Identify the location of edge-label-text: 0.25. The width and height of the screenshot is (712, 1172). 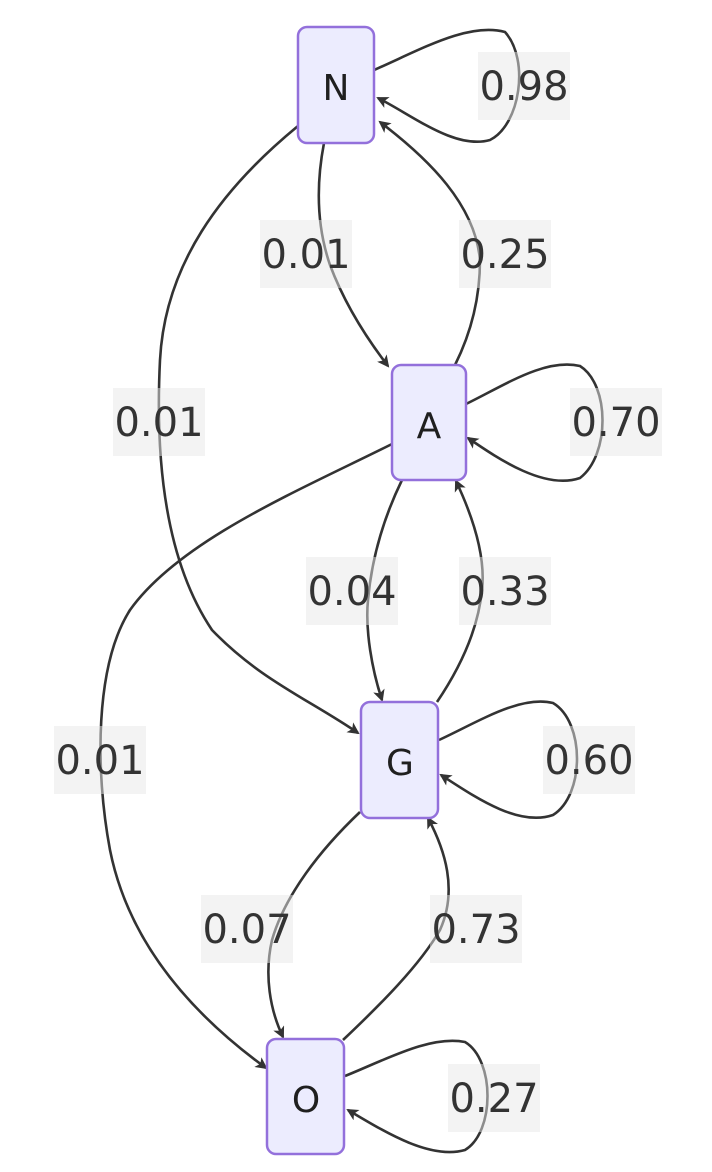
(504, 255).